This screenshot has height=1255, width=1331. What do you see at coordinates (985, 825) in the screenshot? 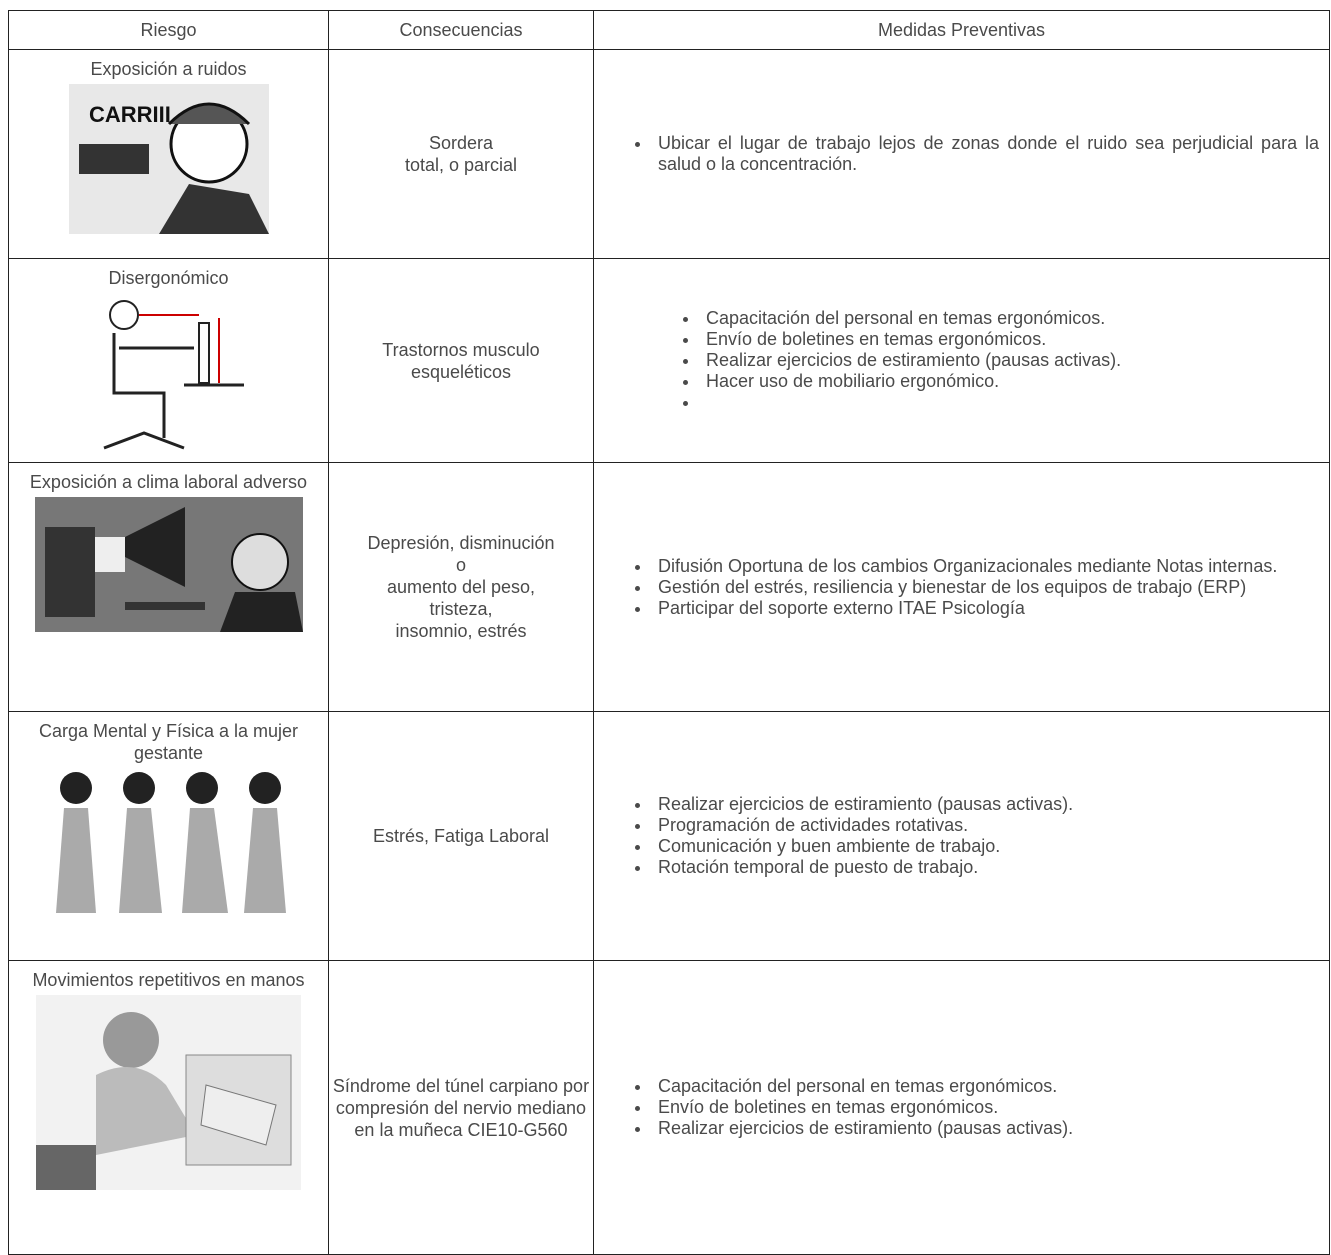
I see `measure-item: Programación de actividades rotativas.` at bounding box center [985, 825].